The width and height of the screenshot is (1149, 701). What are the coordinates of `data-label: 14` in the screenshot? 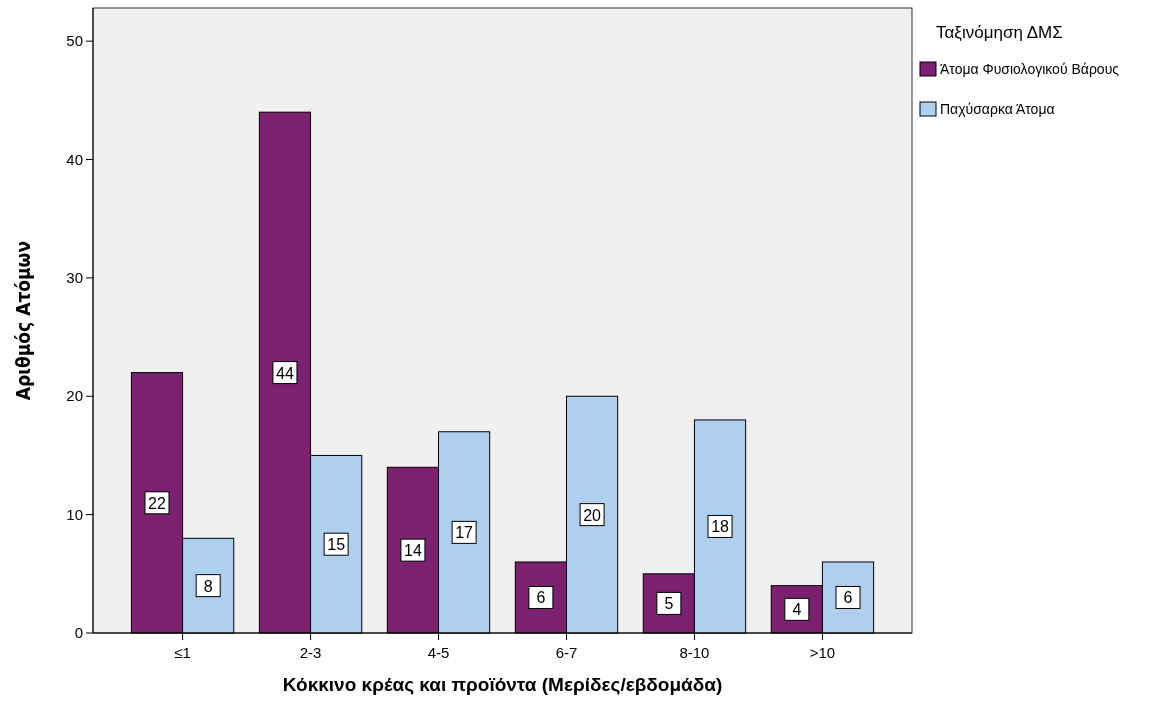 It's located at (413, 551).